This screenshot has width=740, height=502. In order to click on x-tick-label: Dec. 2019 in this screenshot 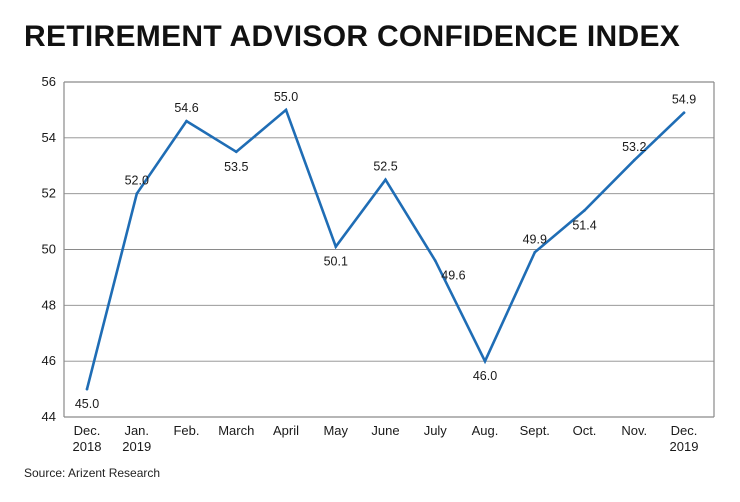, I will do `click(684, 438)`.